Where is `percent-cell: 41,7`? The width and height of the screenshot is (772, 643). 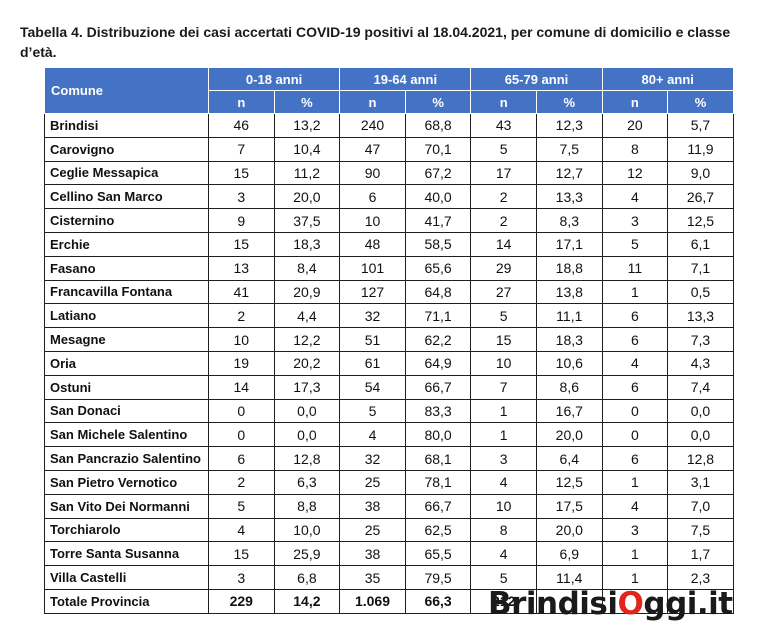
percent-cell: 41,7 is located at coordinates (438, 220).